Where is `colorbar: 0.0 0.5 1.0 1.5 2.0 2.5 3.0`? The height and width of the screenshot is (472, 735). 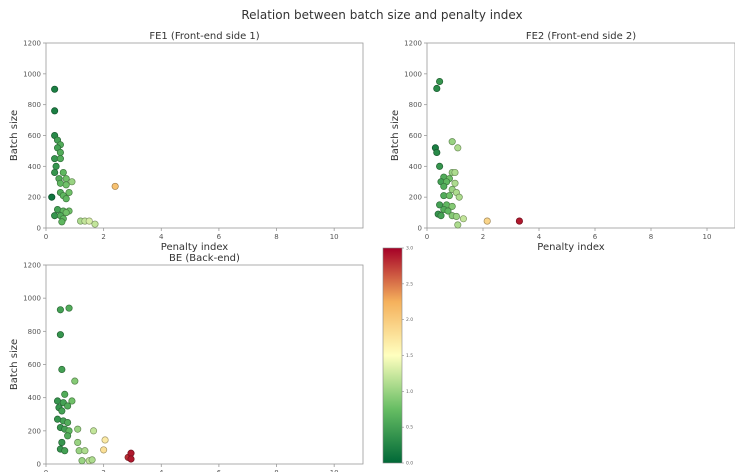 colorbar: 0.0 0.5 1.0 1.5 2.0 2.5 3.0 is located at coordinates (397, 356).